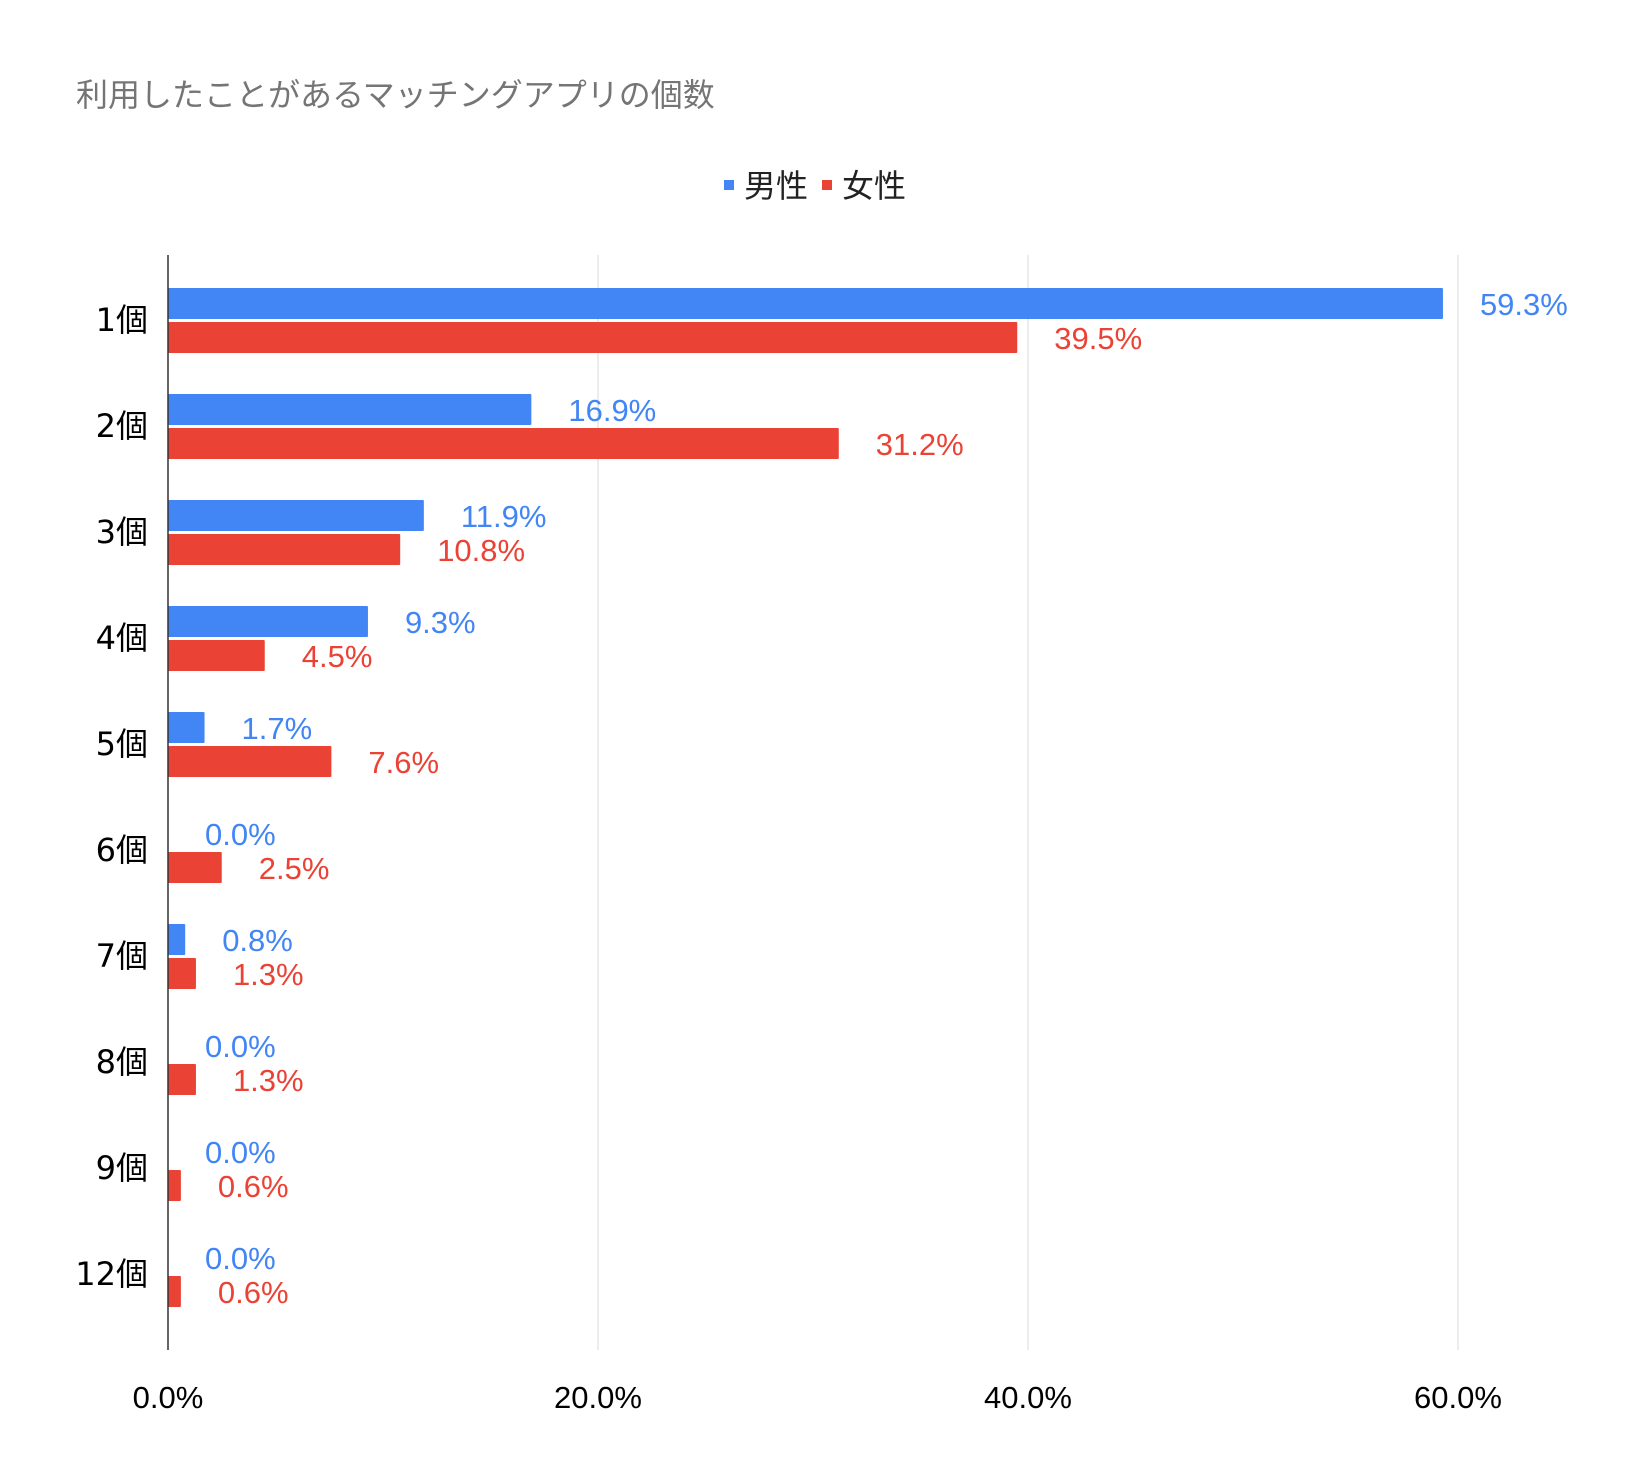 Image resolution: width=1630 pixels, height=1478 pixels. Describe the element at coordinates (122, 1062) in the screenshot. I see `category-label-7: 8個` at that location.